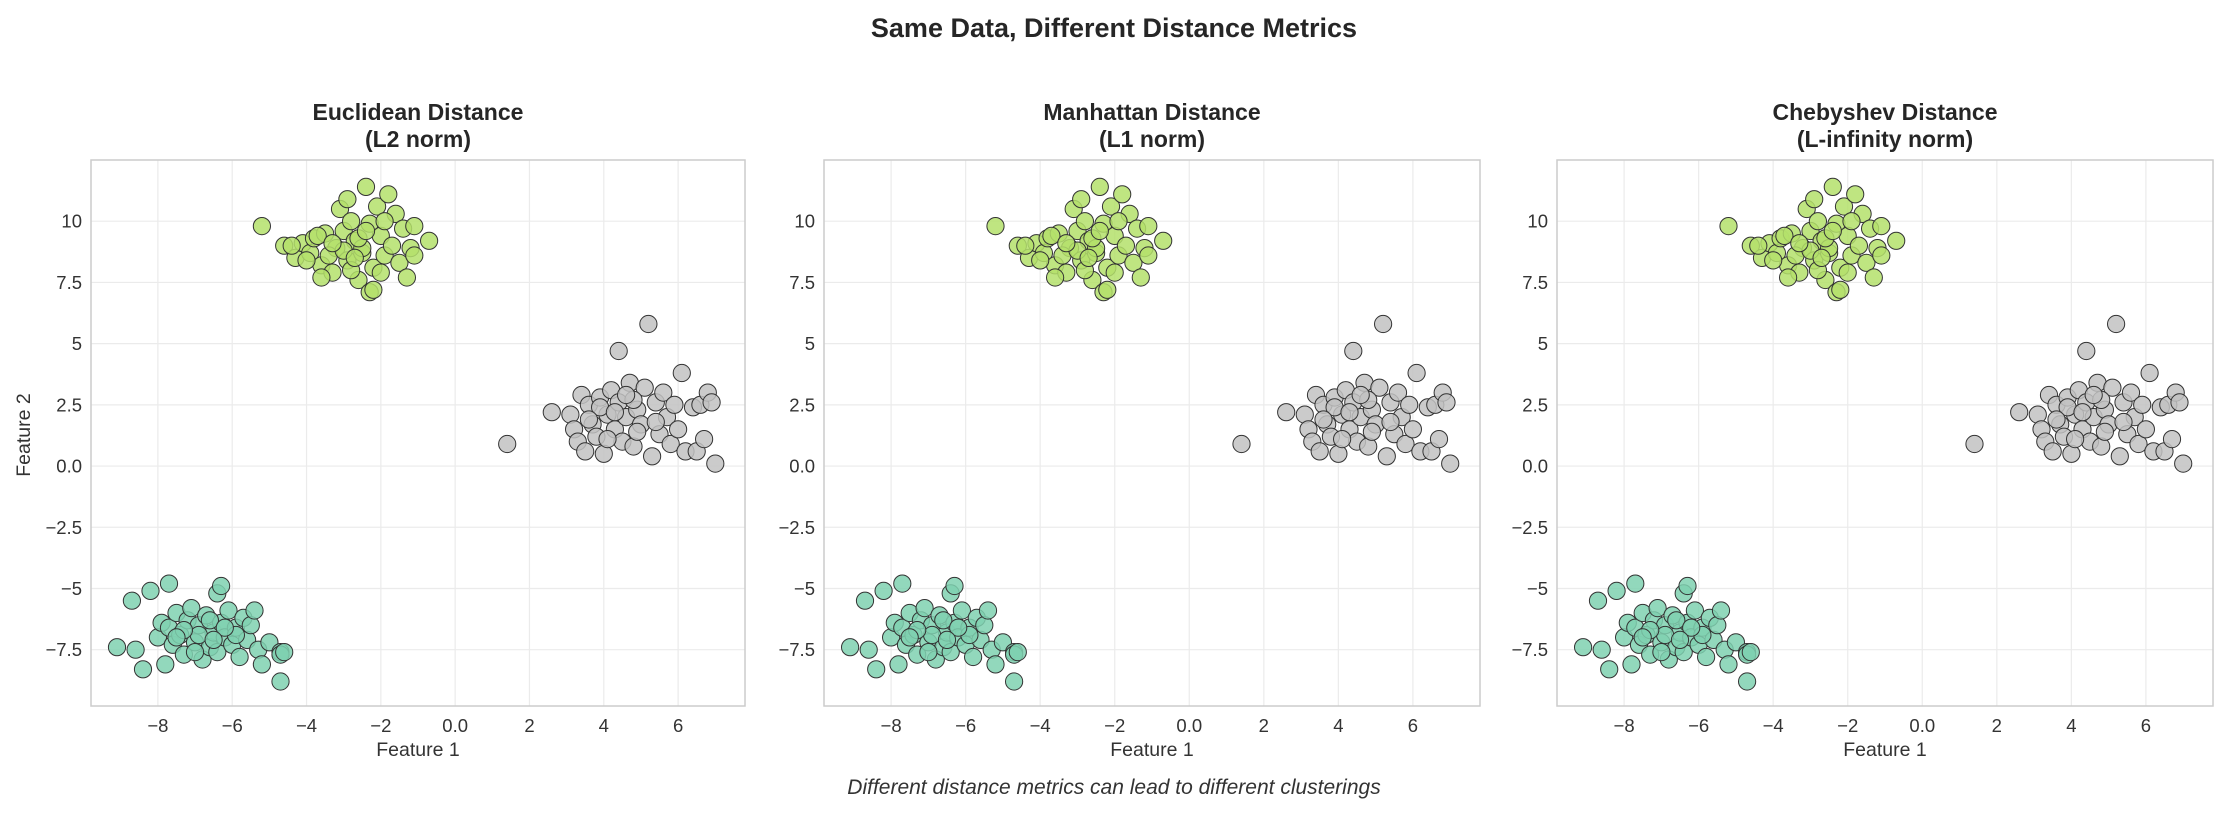 Image resolution: width=2228 pixels, height=814 pixels. What do you see at coordinates (69, 404) in the screenshot?
I see `y-tick-label: 2.5` at bounding box center [69, 404].